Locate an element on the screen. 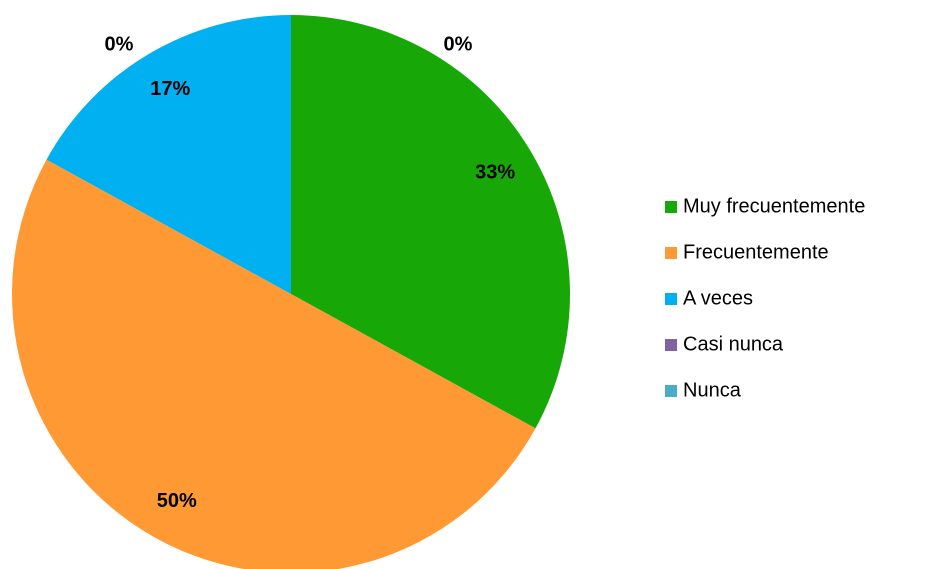 The width and height of the screenshot is (927, 569). legend-label: A veces is located at coordinates (718, 298).